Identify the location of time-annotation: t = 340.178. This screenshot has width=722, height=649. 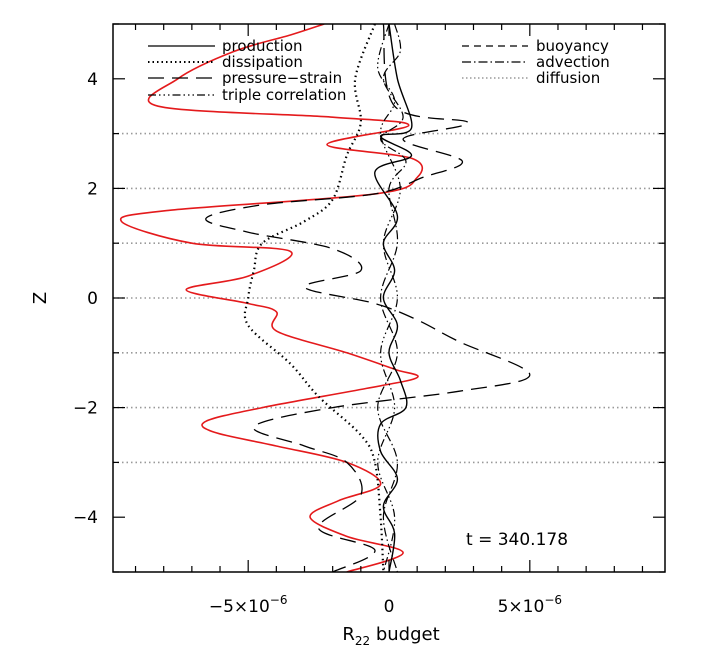
(517, 540).